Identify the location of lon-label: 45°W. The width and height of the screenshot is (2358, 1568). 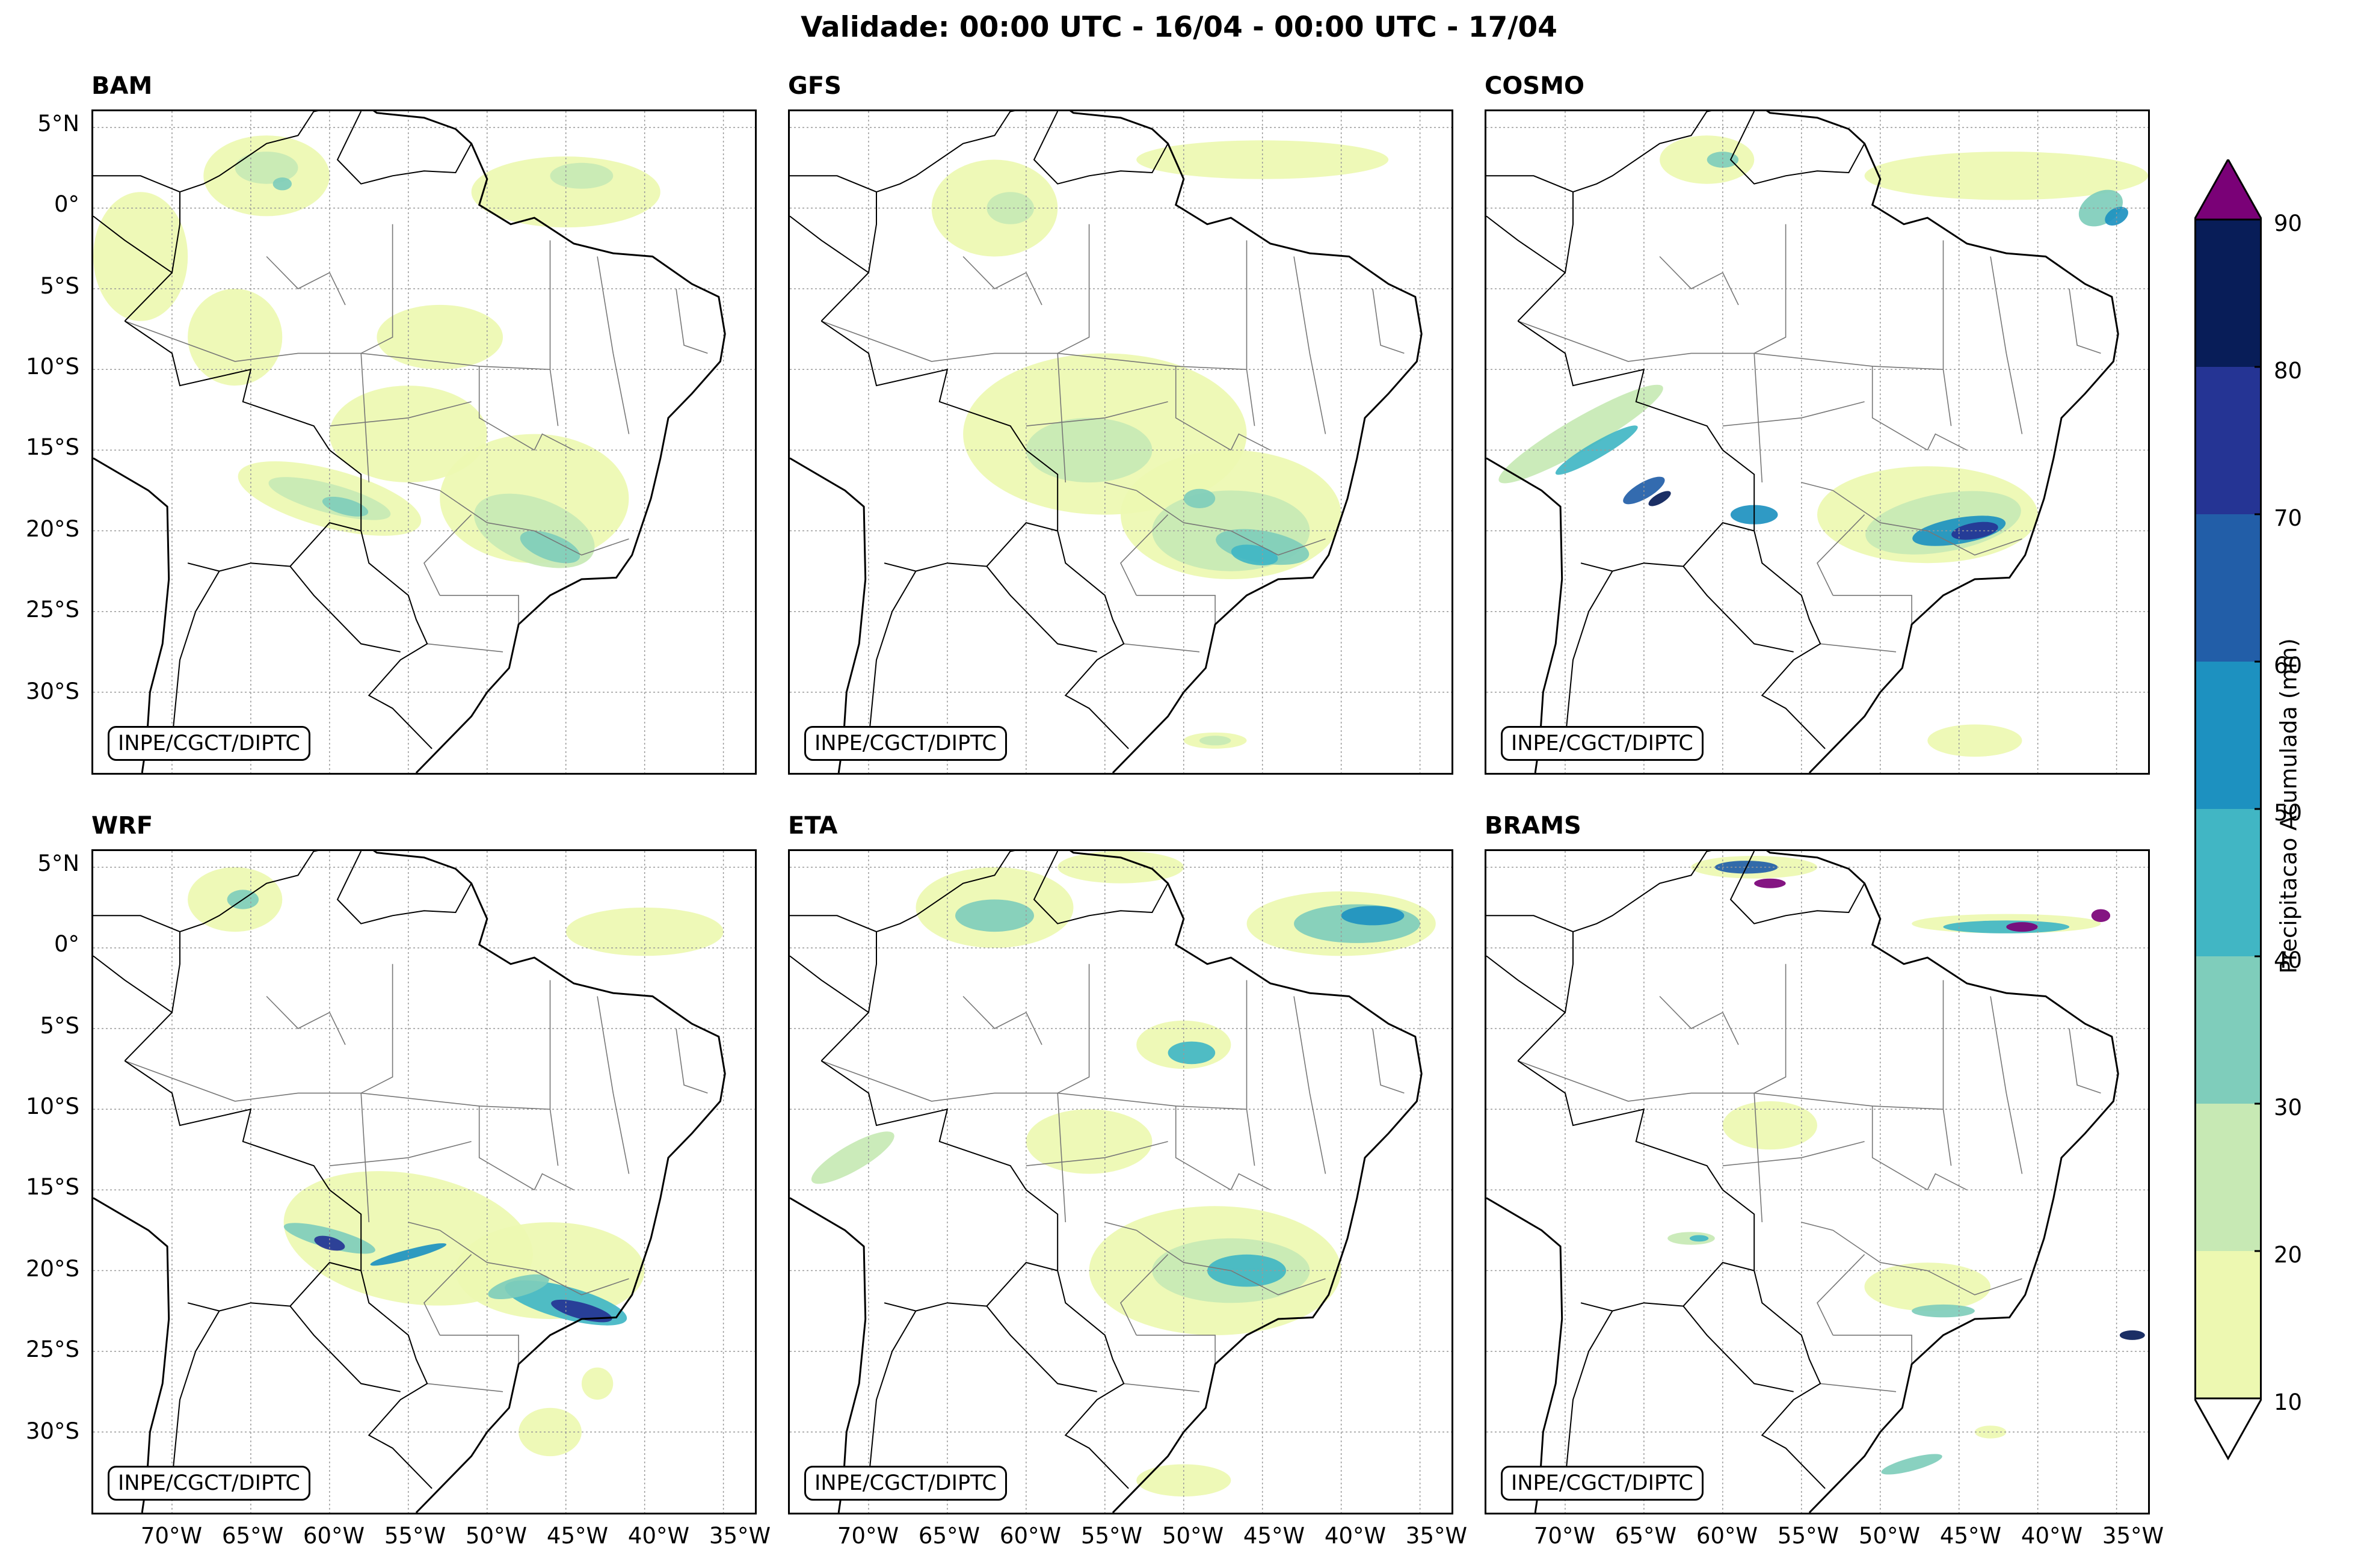
(578, 1536).